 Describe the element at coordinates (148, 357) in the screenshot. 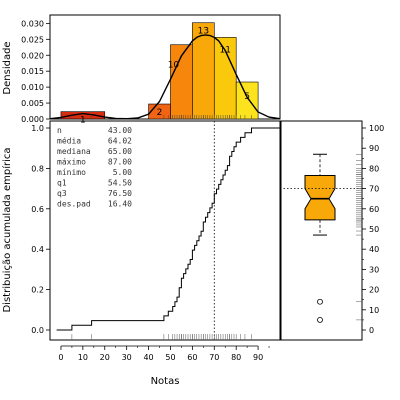

I see `x-tick-label: 40` at that location.